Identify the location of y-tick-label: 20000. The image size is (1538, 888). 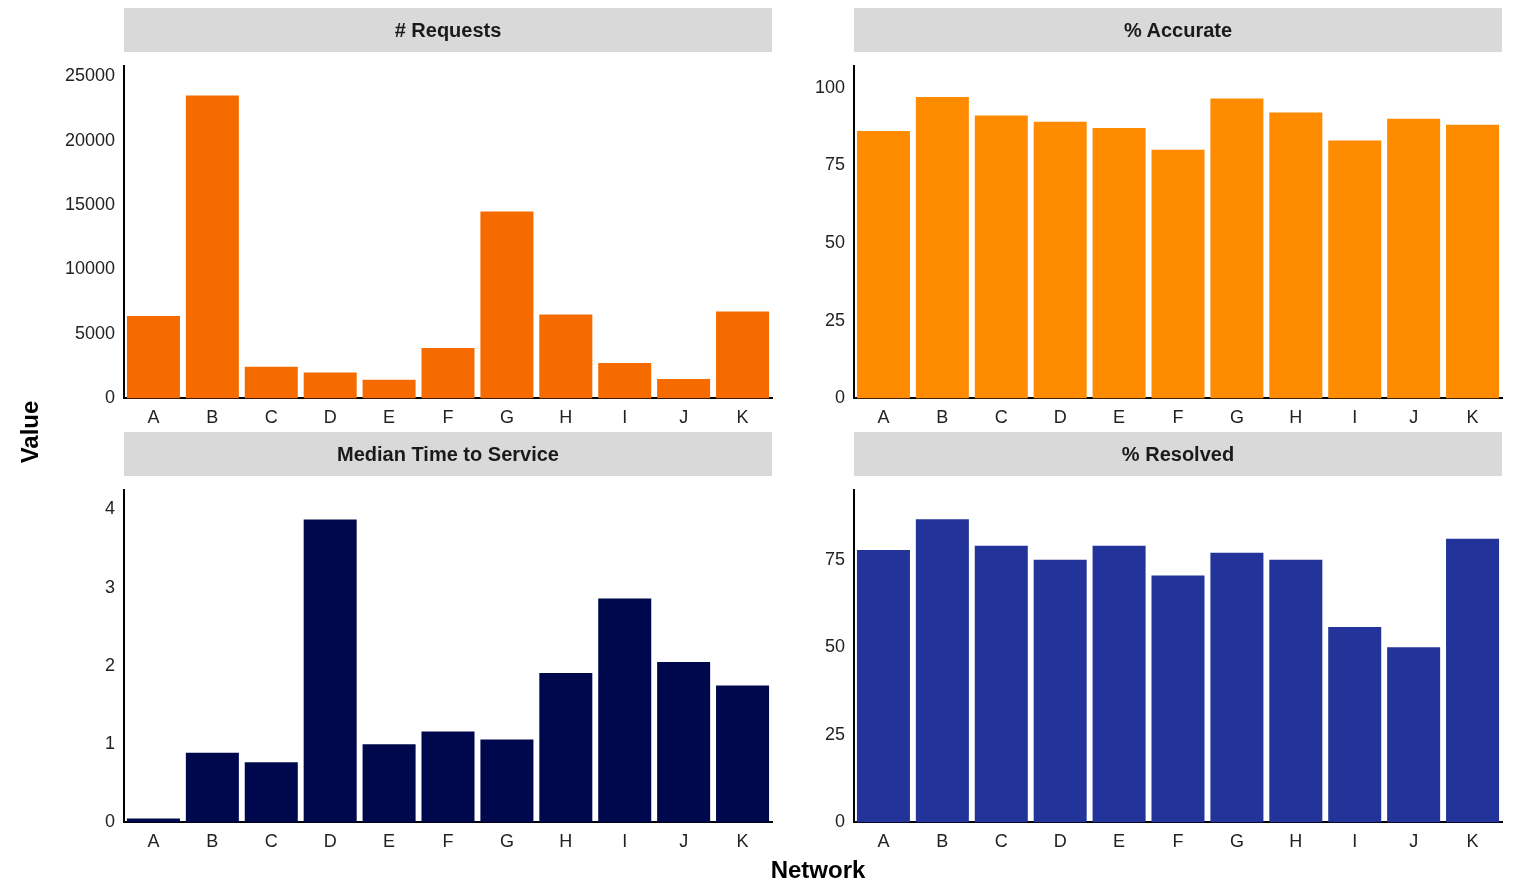
(89, 139).